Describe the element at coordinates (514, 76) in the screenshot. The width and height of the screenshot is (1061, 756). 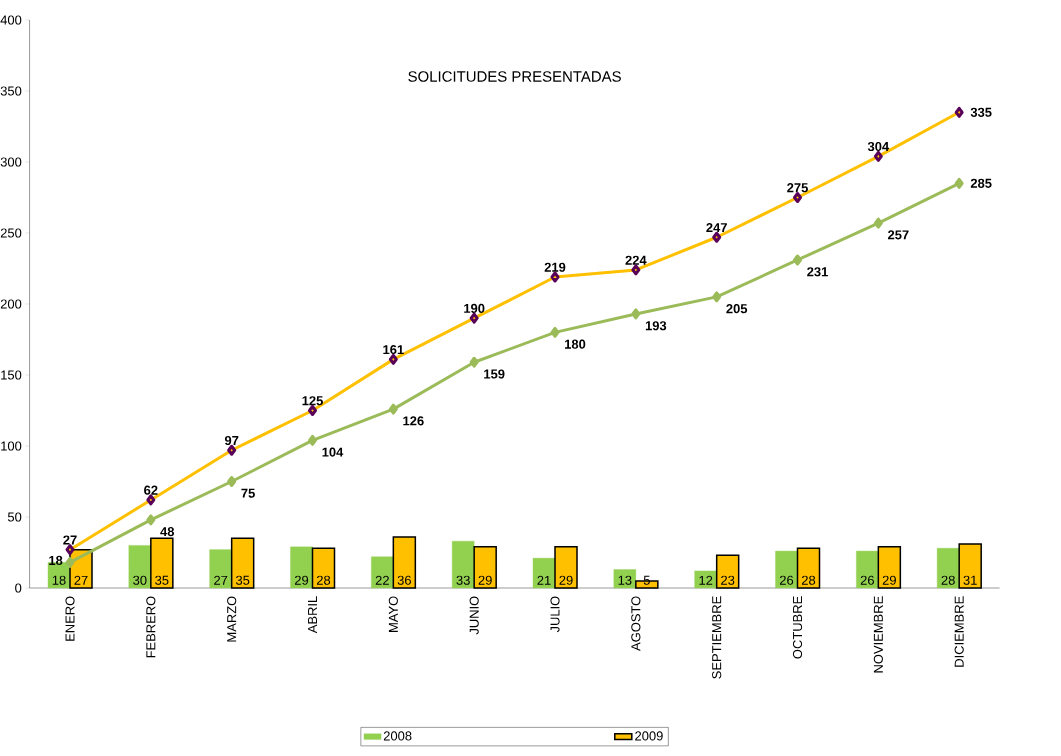
I see `text: SOLICITUDES PRESENTADAS` at that location.